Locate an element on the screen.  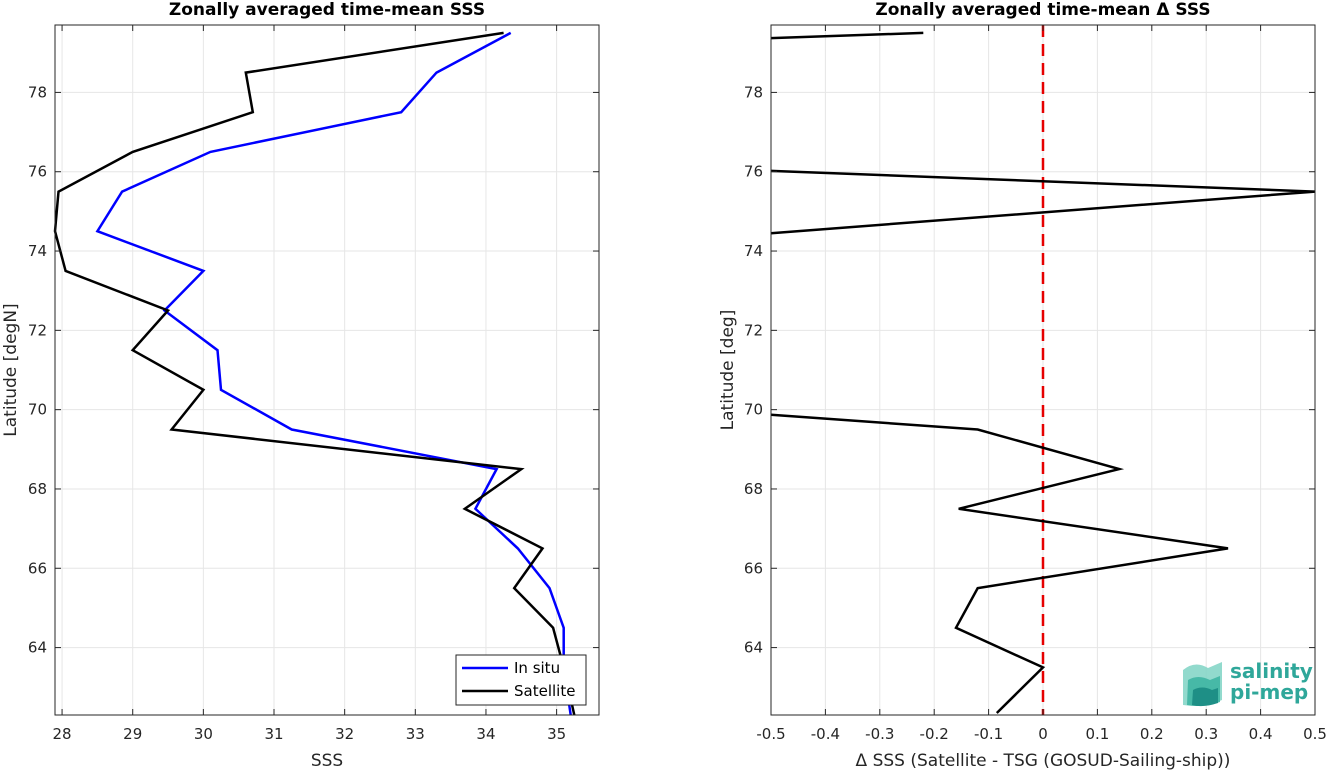
left-y-tick-label: 68 is located at coordinates (37, 489).